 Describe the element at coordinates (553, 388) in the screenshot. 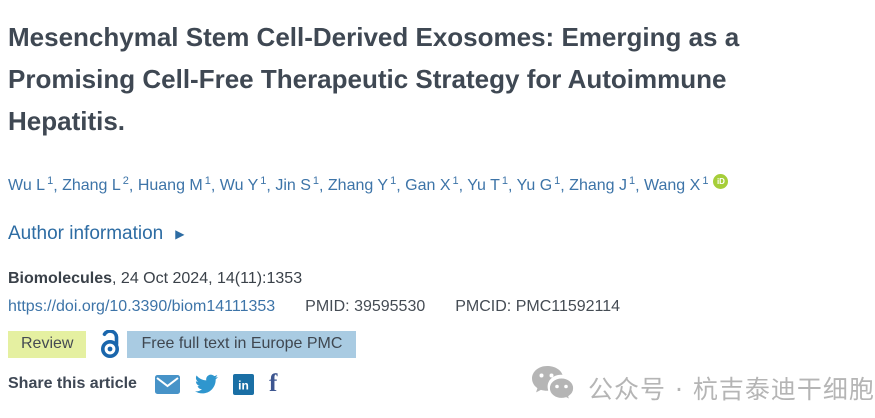

I see `wechat-icon` at that location.